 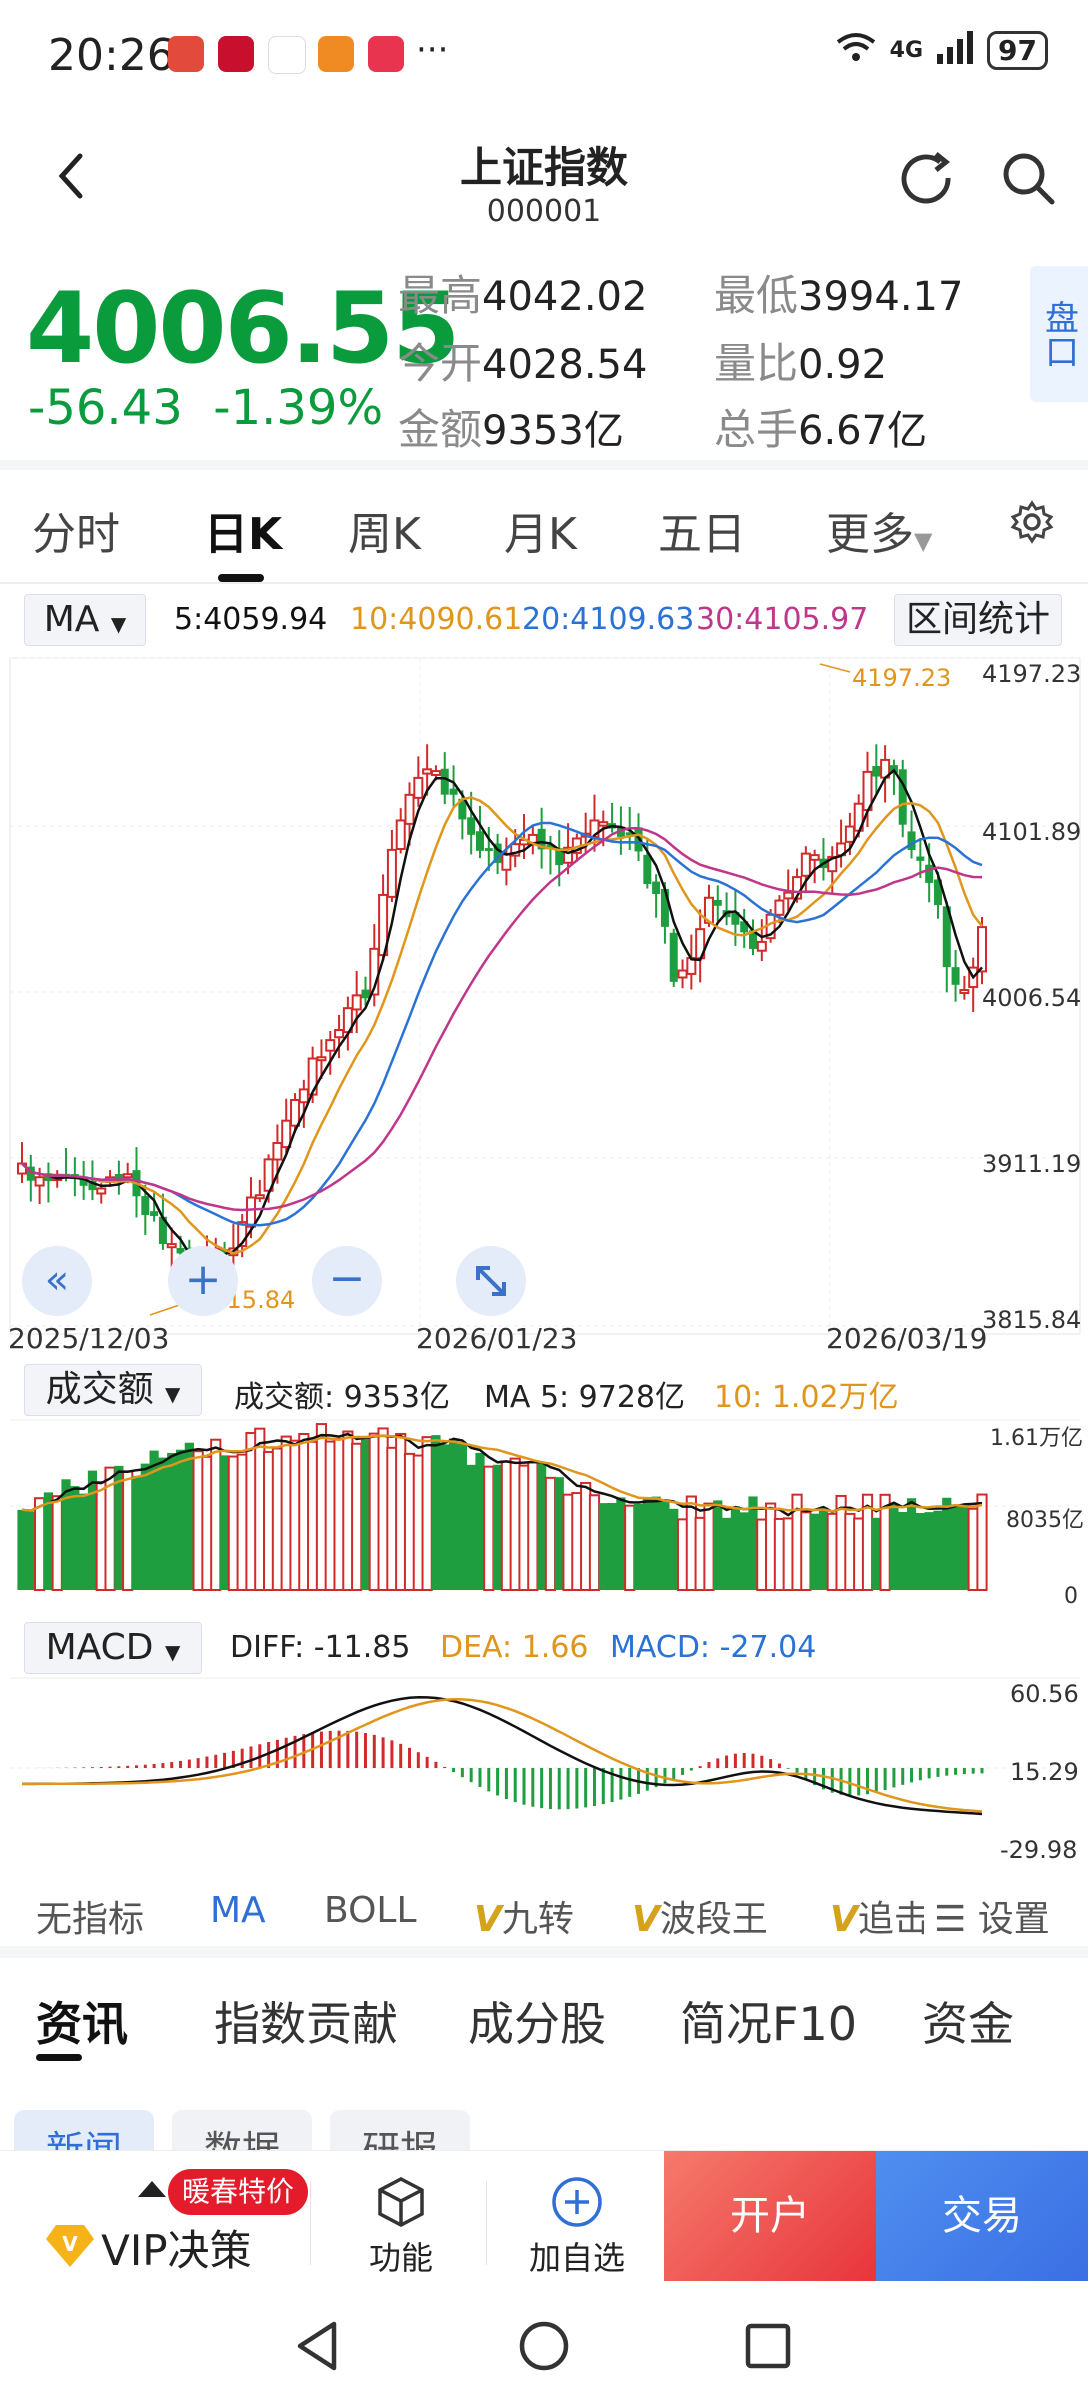 I want to click on tab-news: 资讯, so click(x=82, y=2024).